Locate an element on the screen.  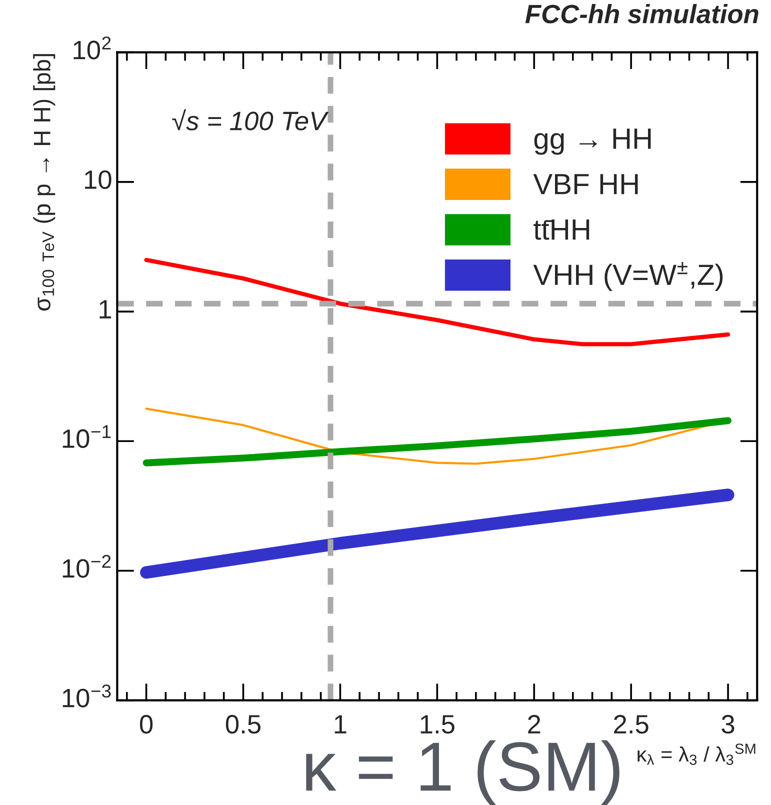
text: κ = 1 (SM) is located at coordinates (463, 772).